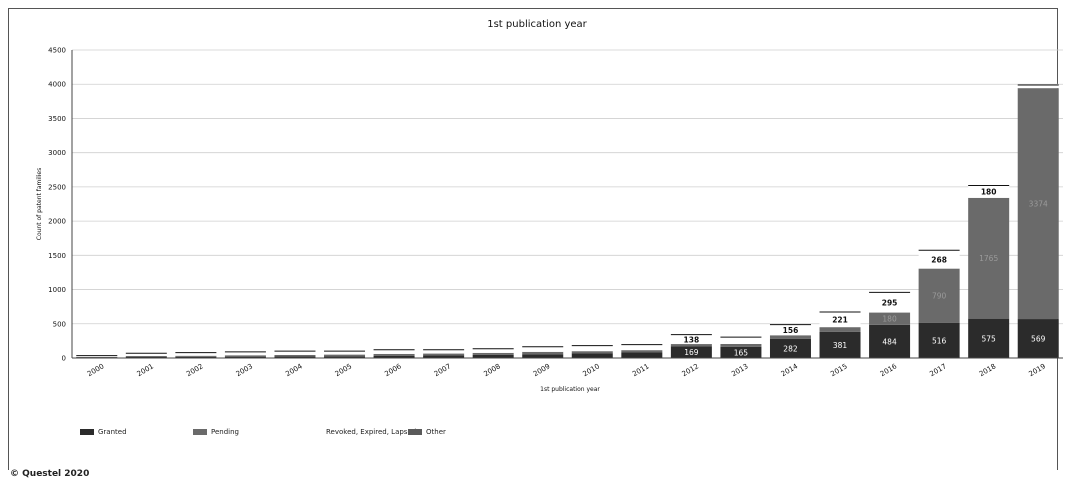 This screenshot has height=479, width=1066. I want to click on copyright-notice: © Questel 2020, so click(50, 474).